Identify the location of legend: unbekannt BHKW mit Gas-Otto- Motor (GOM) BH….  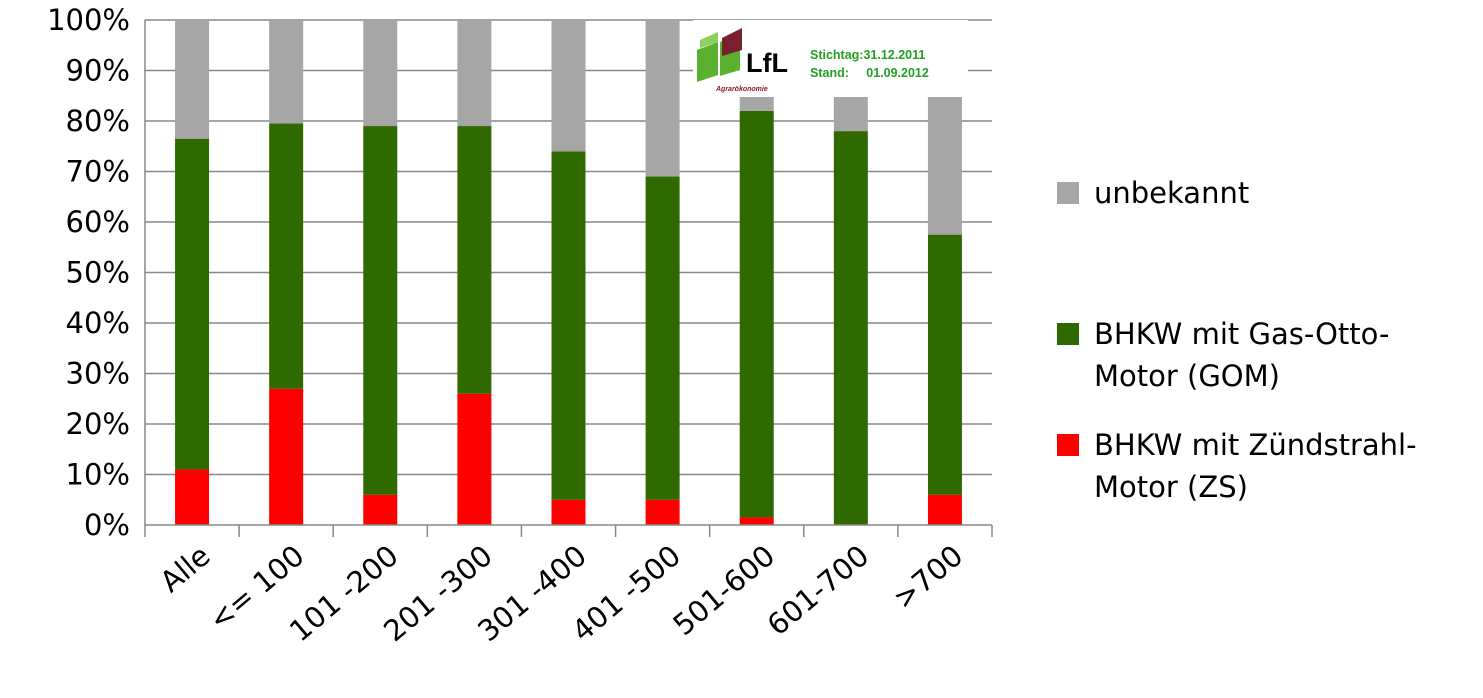
(1237, 340).